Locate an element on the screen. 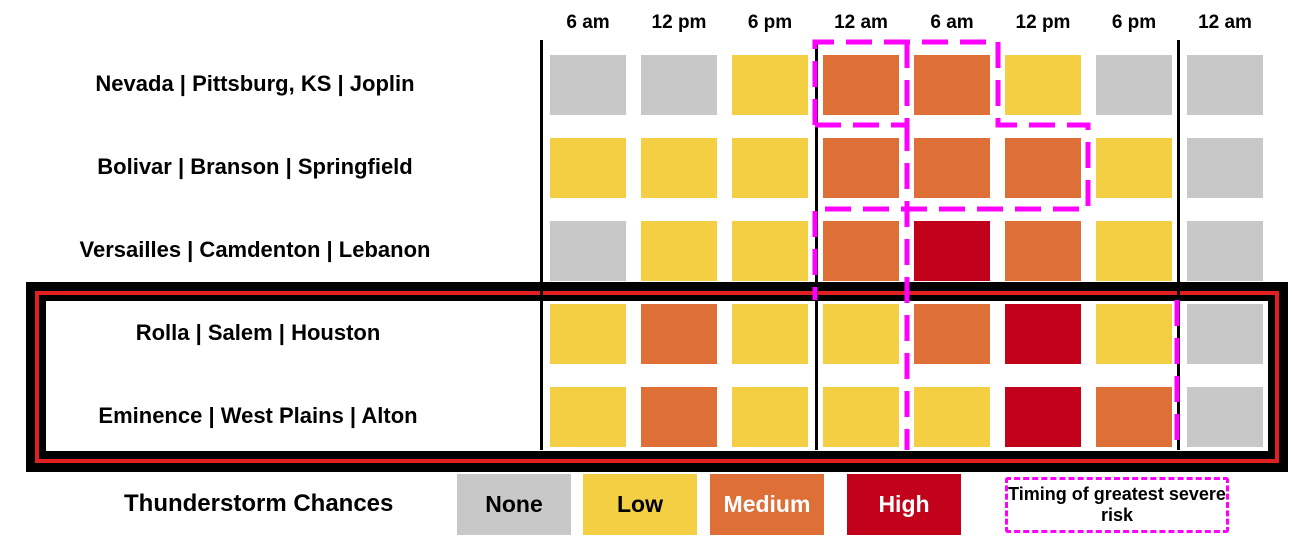  legend-item-low: Low is located at coordinates (640, 504).